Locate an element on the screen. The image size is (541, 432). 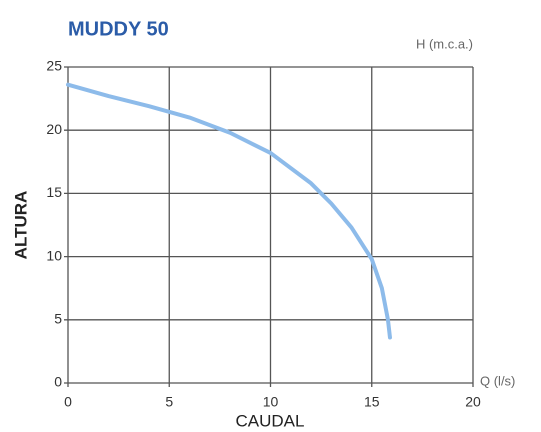
x-tick-label: 0 is located at coordinates (68, 402).